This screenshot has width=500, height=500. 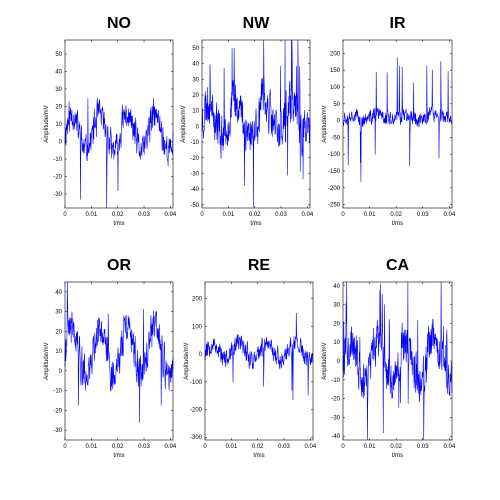 I want to click on panel-title: NO, so click(x=119, y=23).